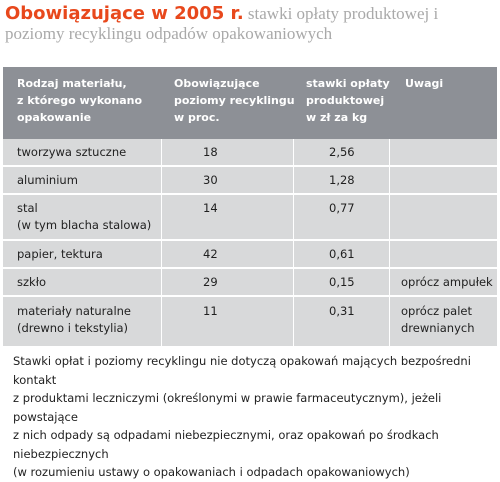 The image size is (500, 482). I want to click on cell-recycling: 14, so click(210, 208).